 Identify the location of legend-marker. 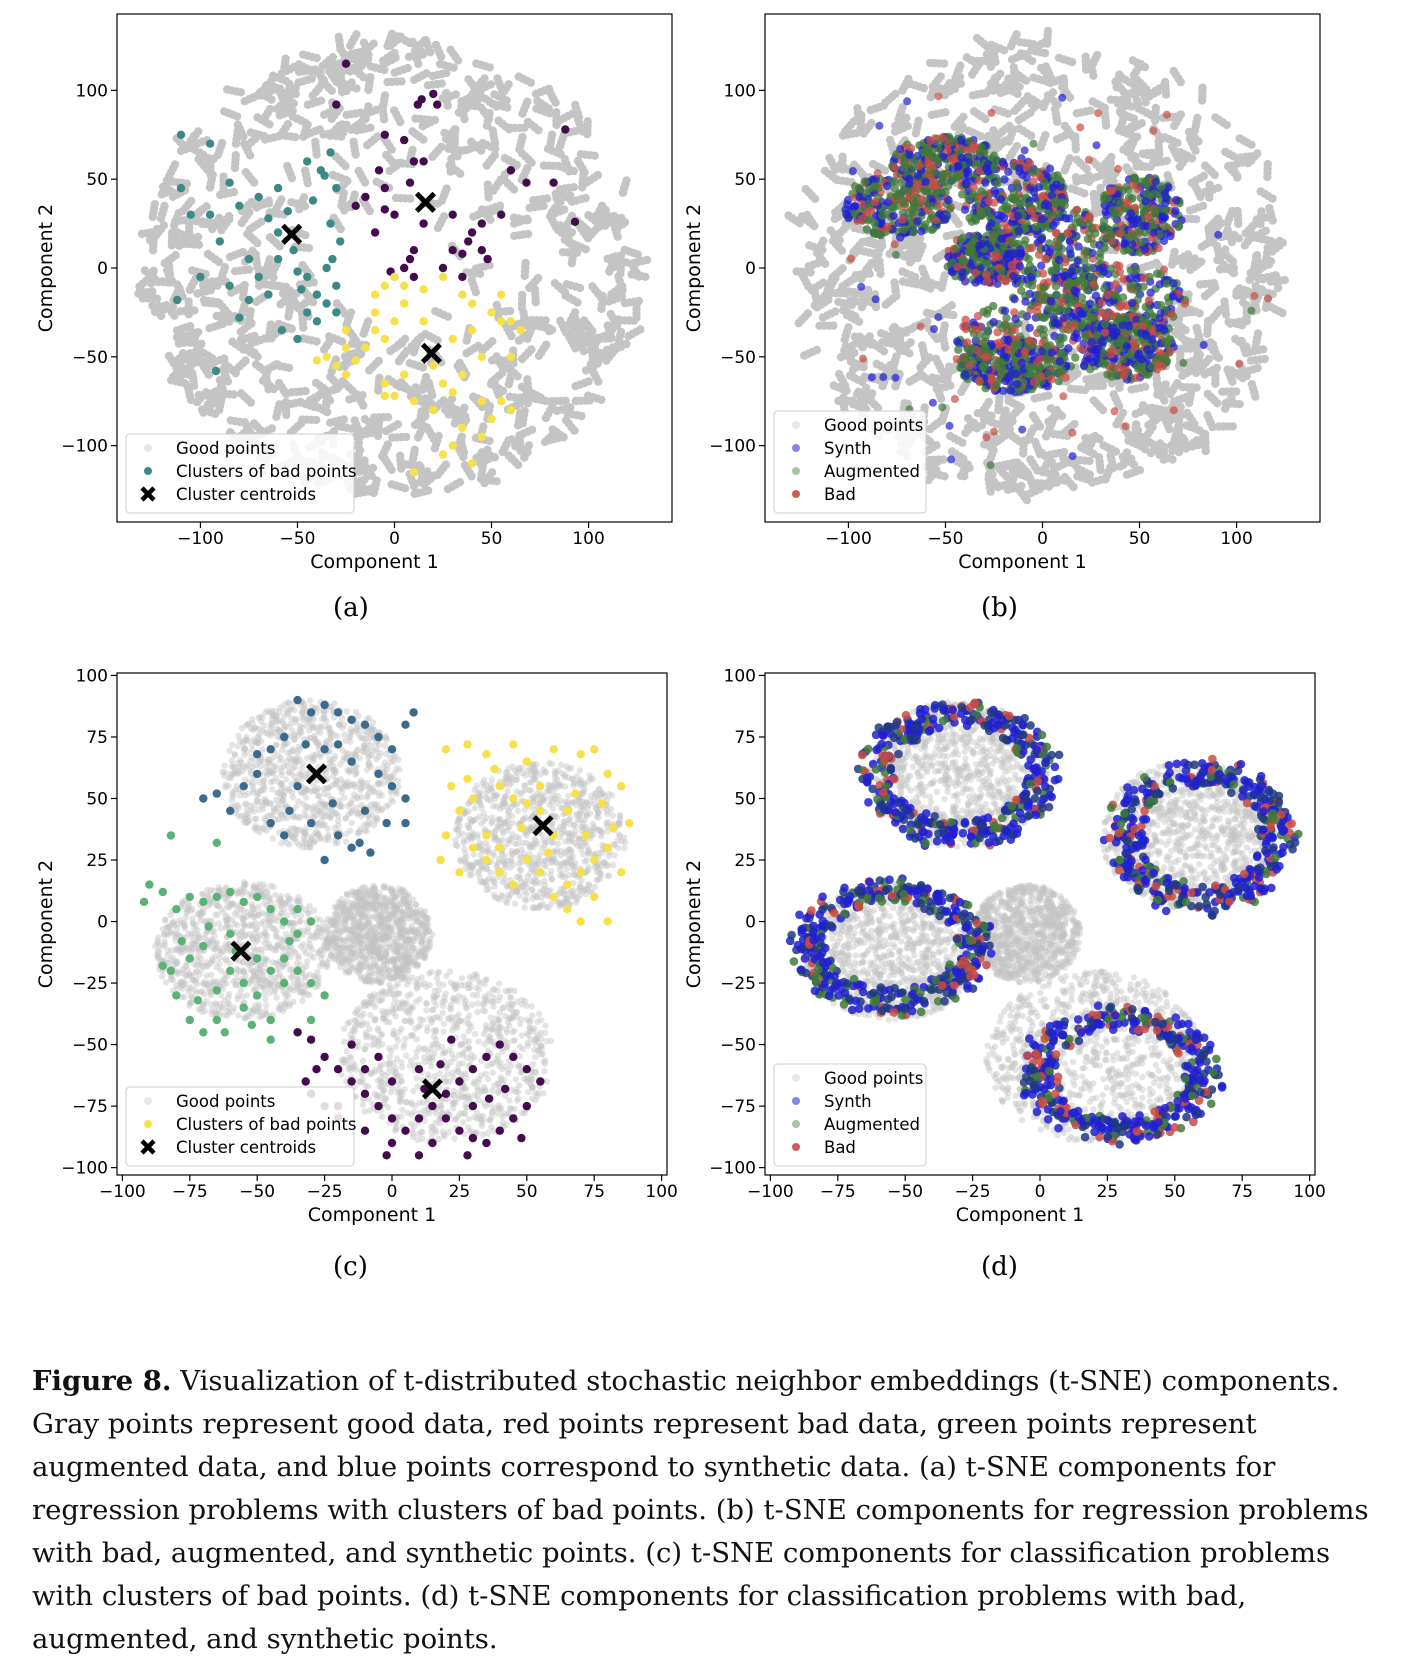
(148, 448).